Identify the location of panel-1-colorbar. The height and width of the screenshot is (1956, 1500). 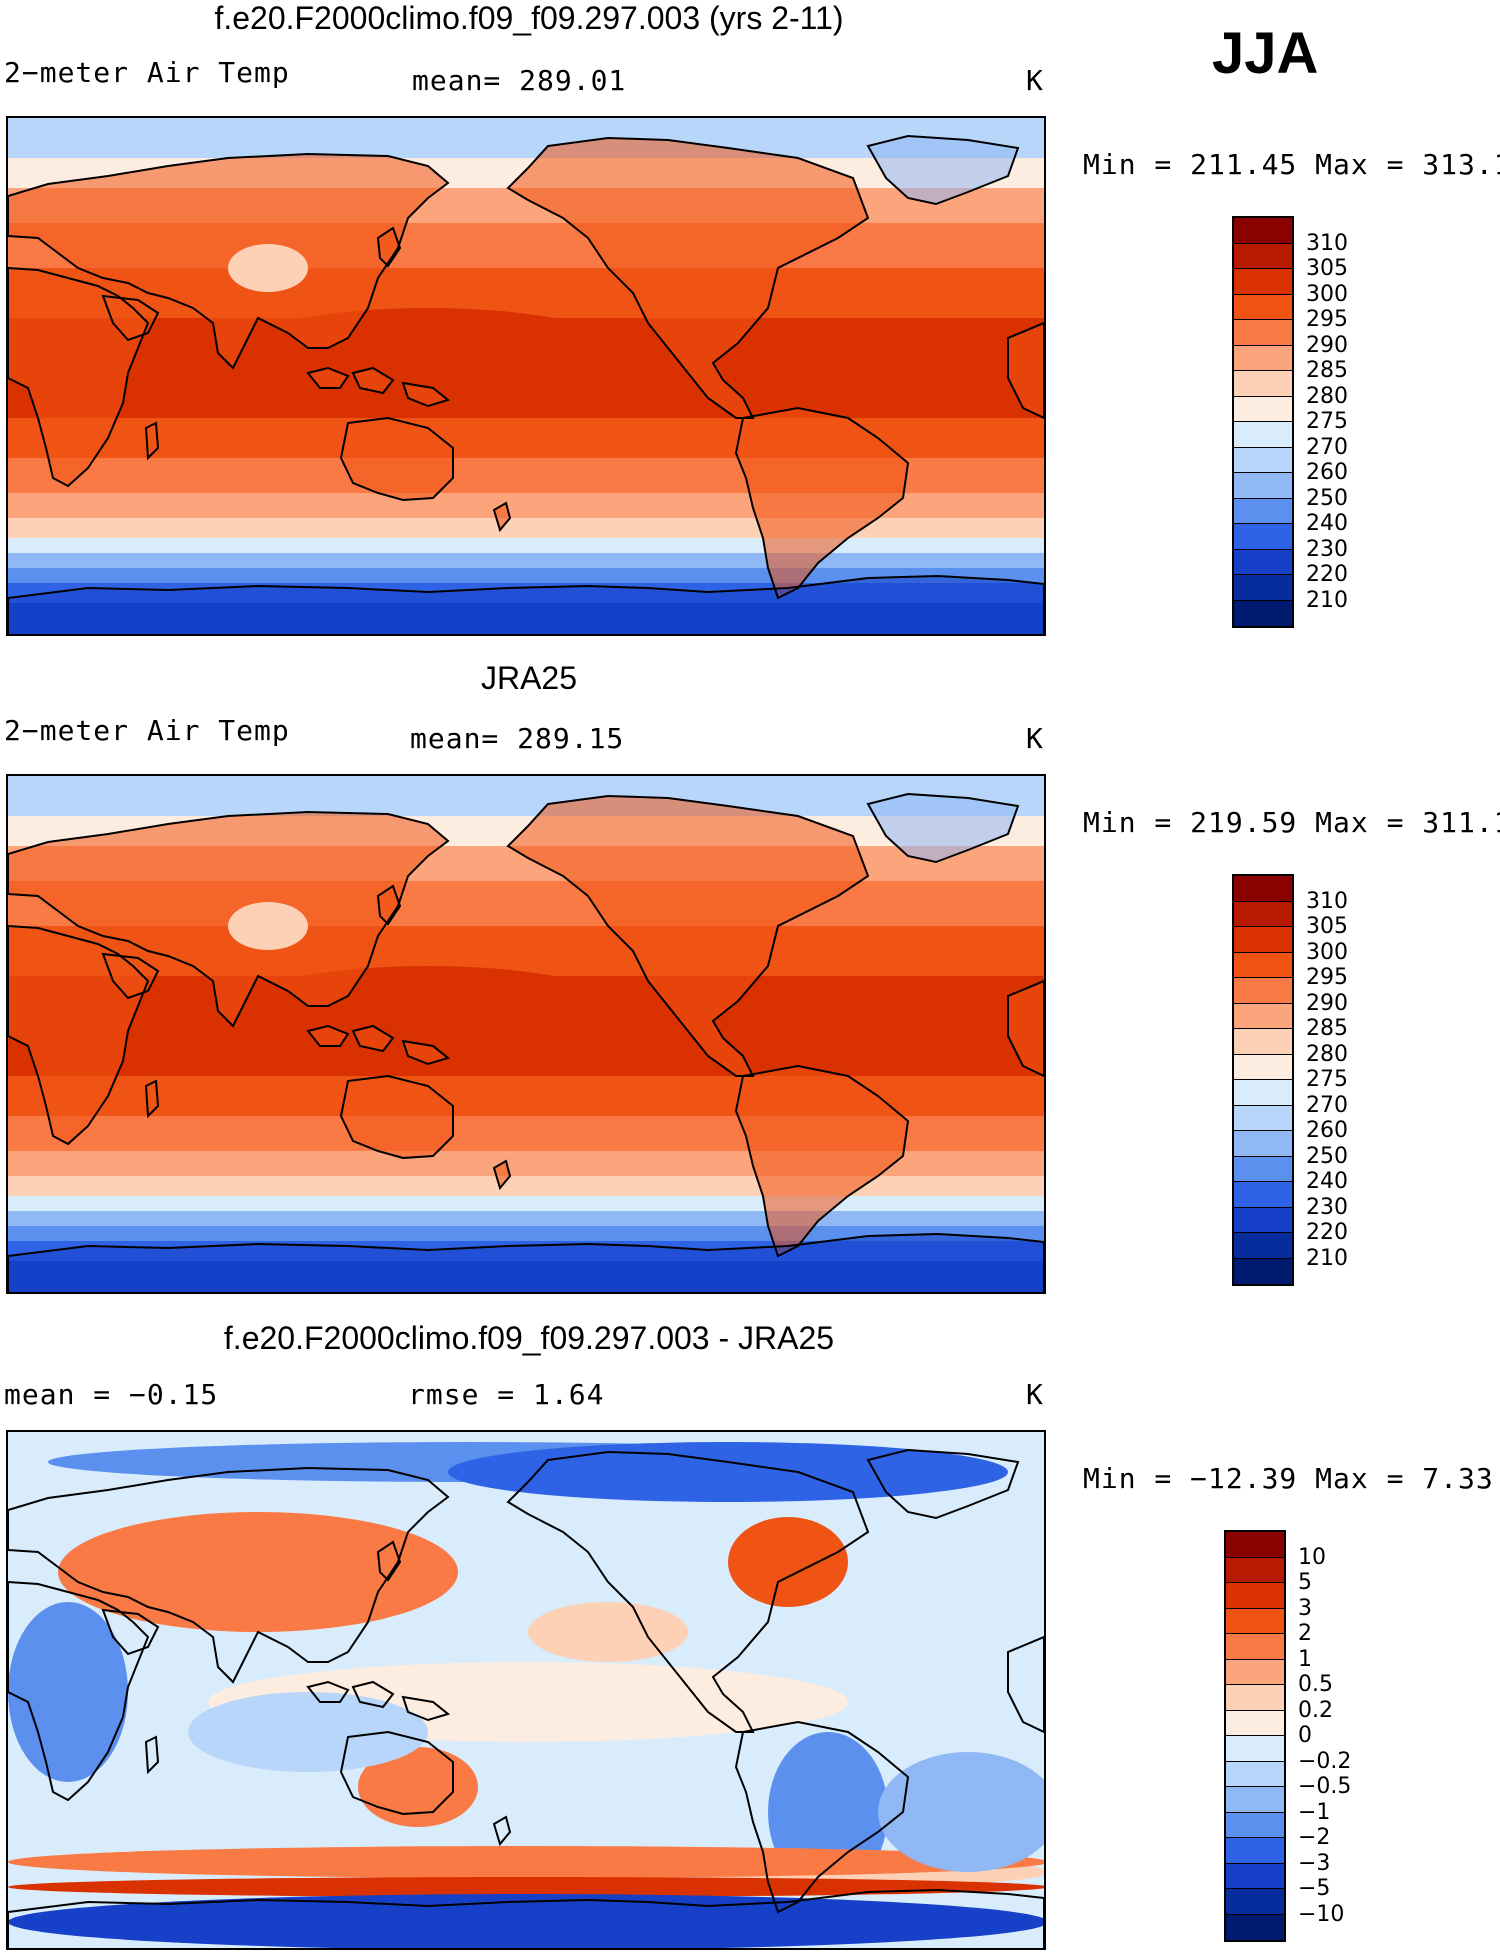
(1263, 422).